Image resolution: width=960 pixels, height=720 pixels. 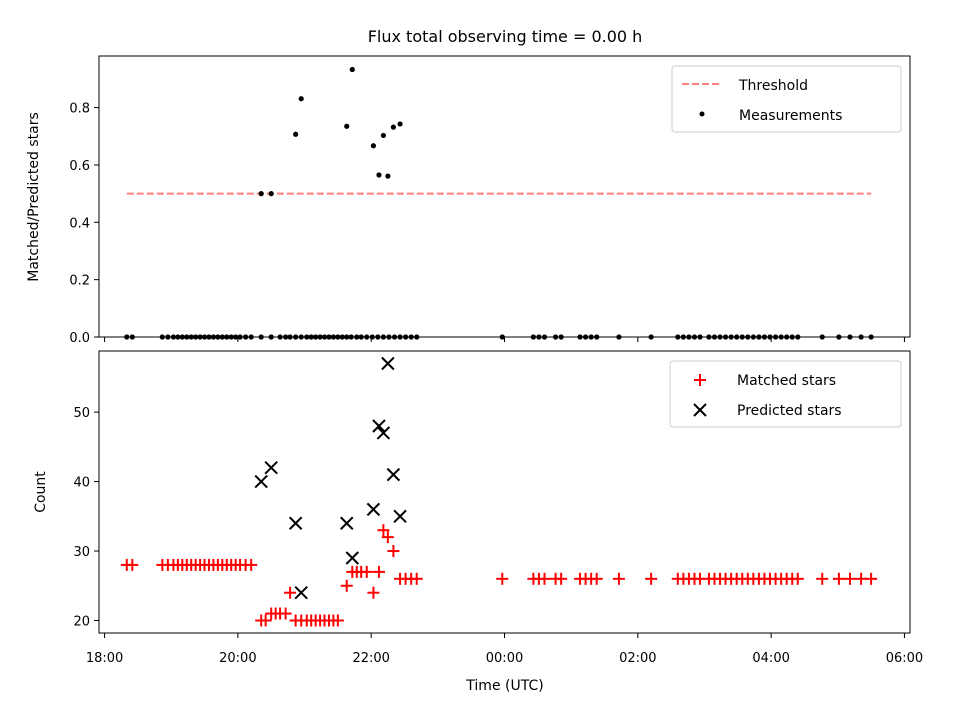 What do you see at coordinates (505, 36) in the screenshot?
I see `chart-title: Flux total observing time = 0.00 h` at bounding box center [505, 36].